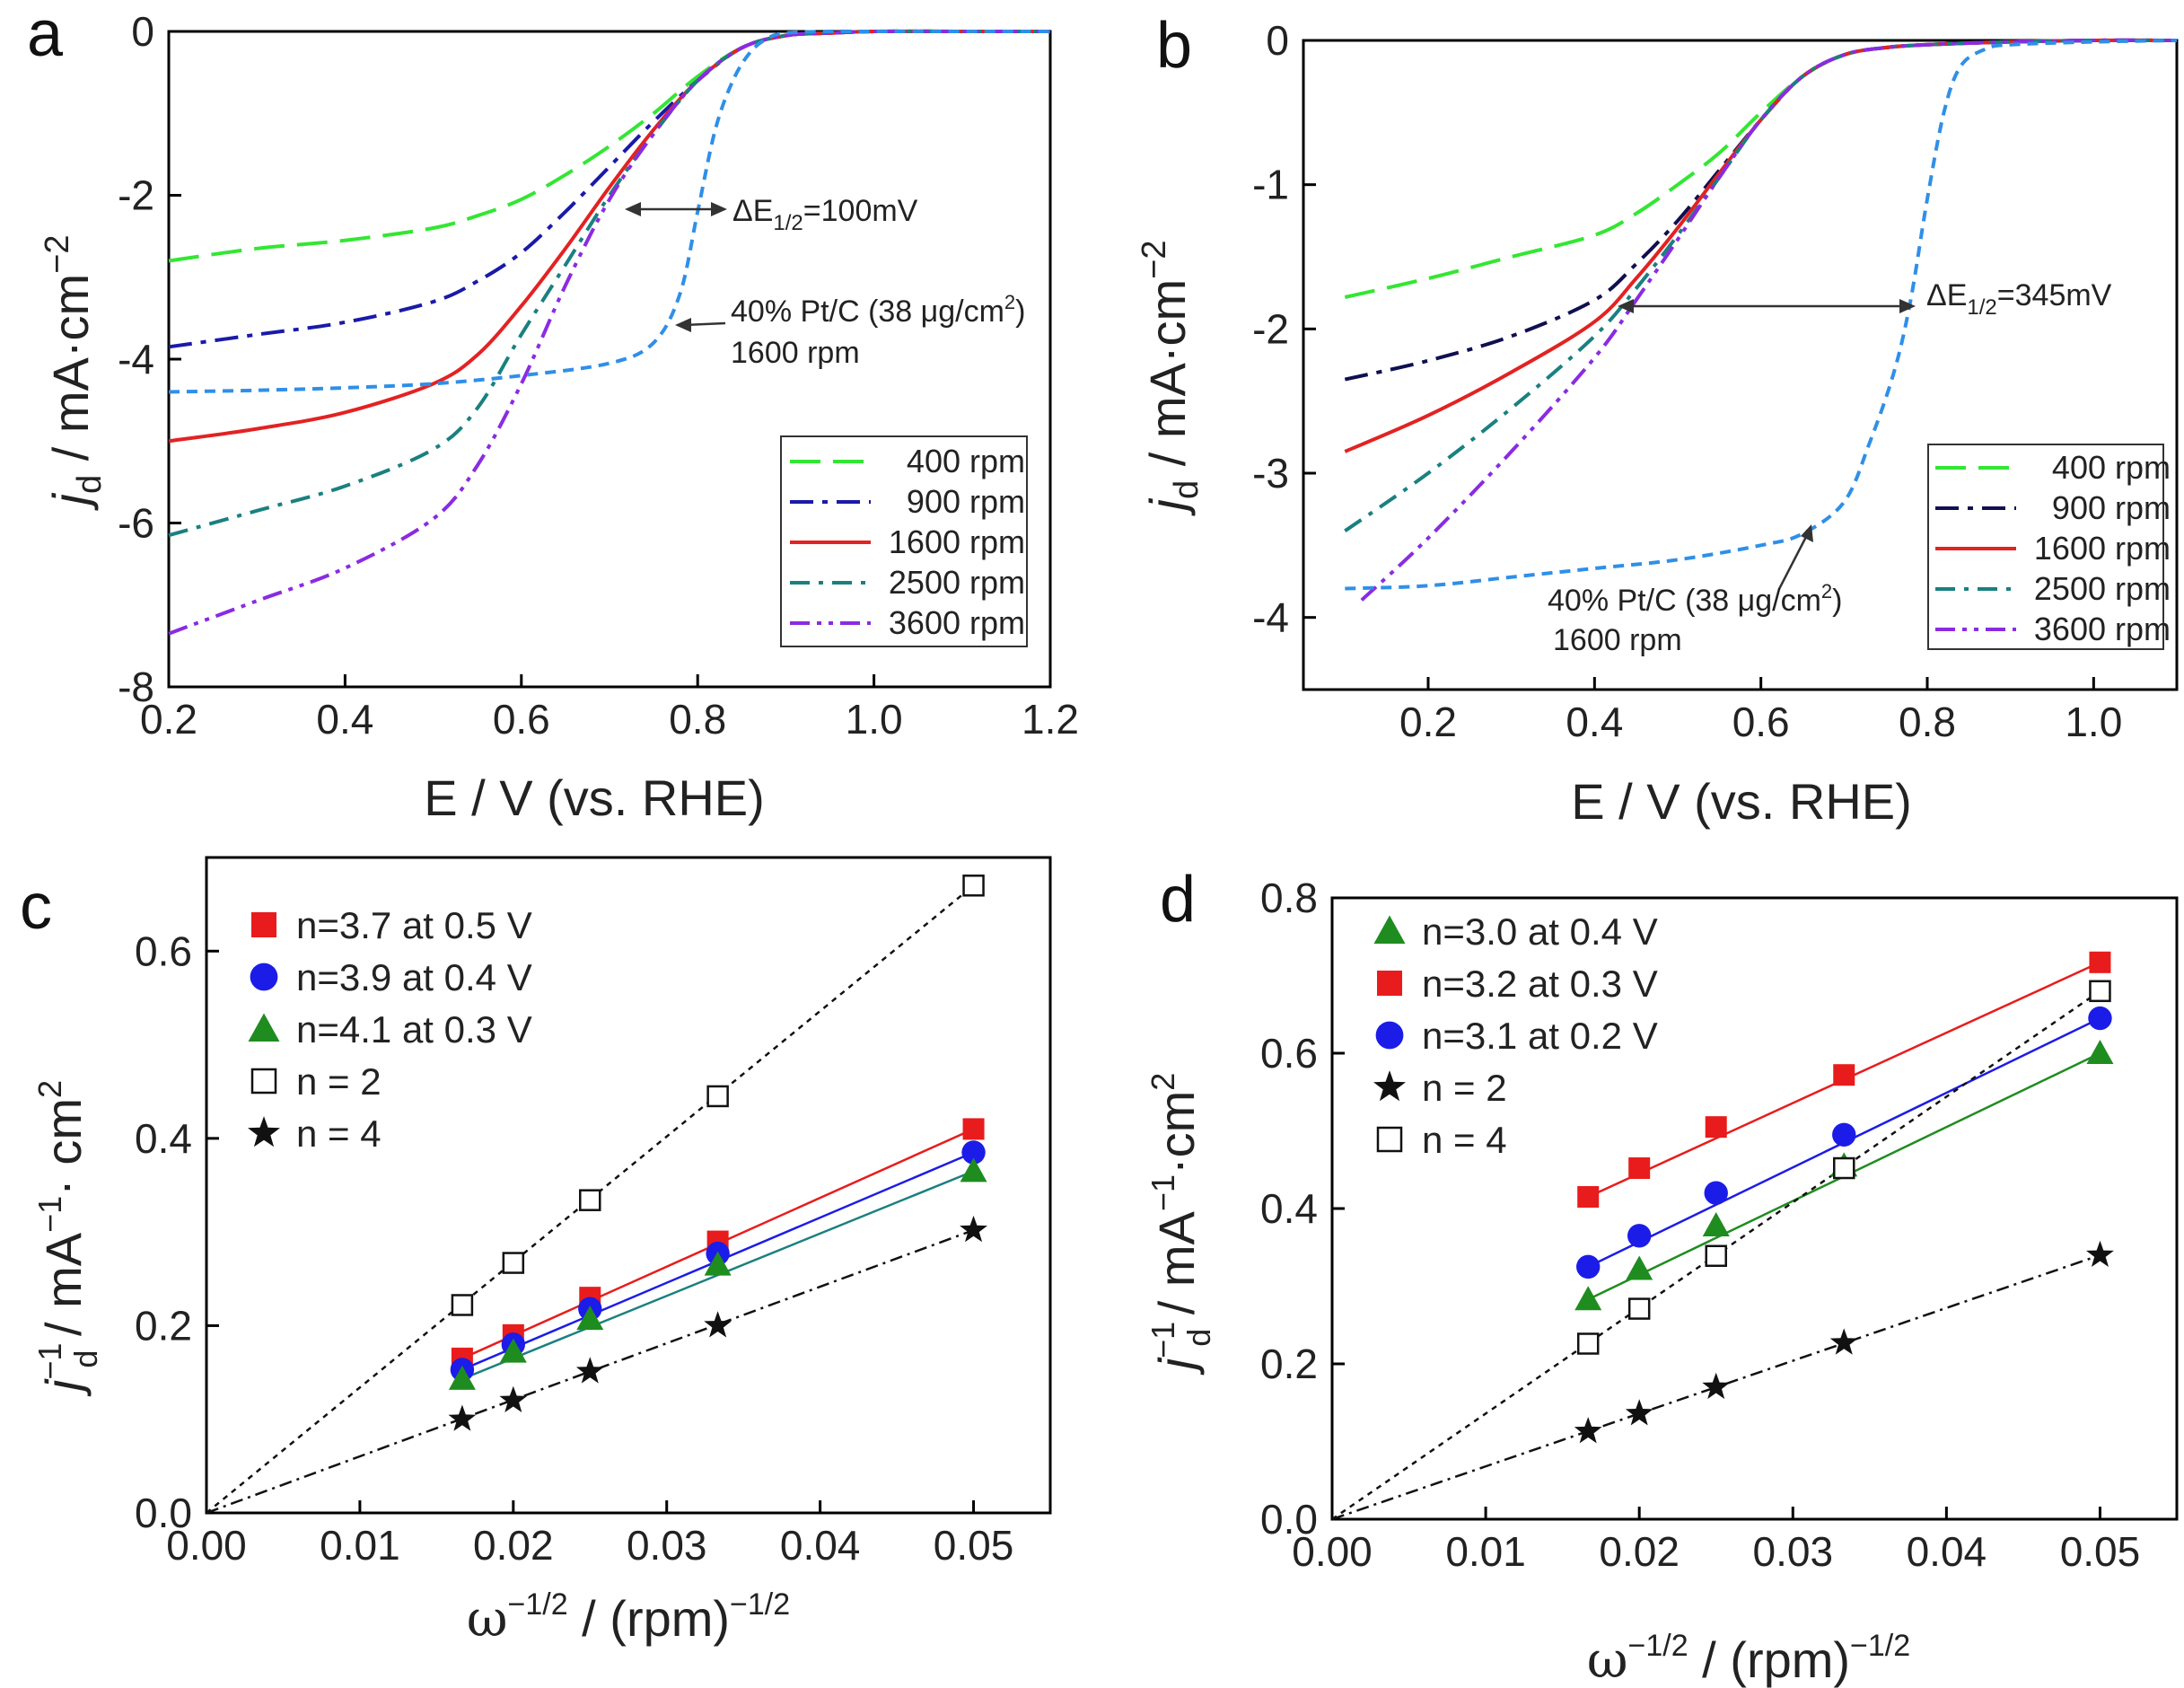 Image resolution: width=2184 pixels, height=1688 pixels. I want to click on panel-b-ytick-label: -3, so click(1271, 473).